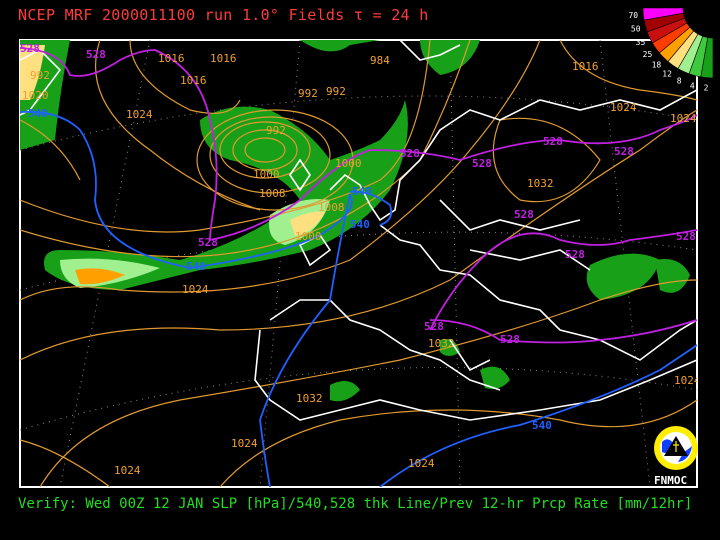 This screenshot has width=720, height=540. Describe the element at coordinates (657, 65) in the screenshot. I see `legend-level-label: 18` at that location.